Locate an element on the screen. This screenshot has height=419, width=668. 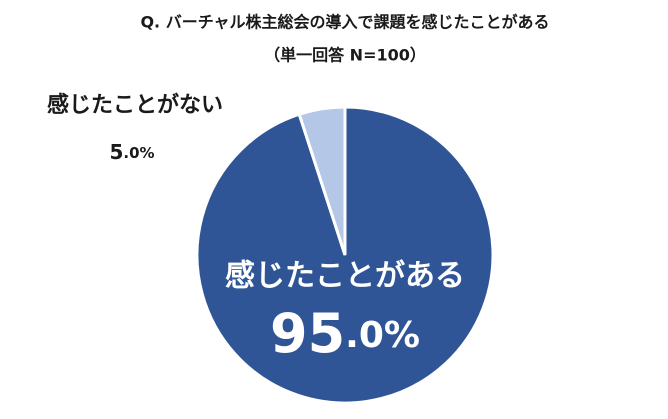
chart-subtitle: （単一回答 N=100） is located at coordinates (345, 55).